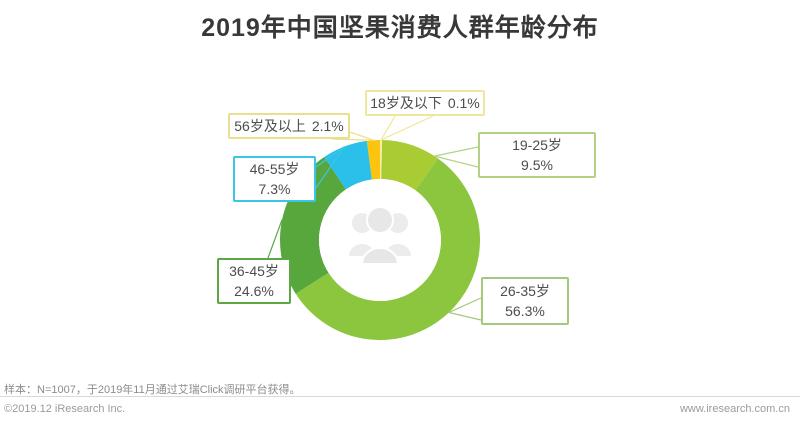 The width and height of the screenshot is (800, 425). Describe the element at coordinates (537, 165) in the screenshot. I see `segment-value: 9.5%` at that location.